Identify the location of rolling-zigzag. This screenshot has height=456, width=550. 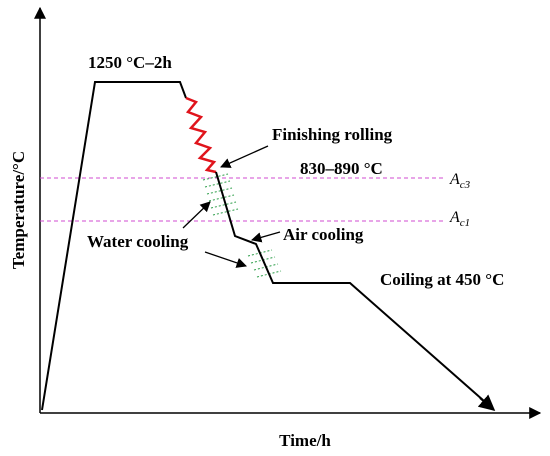
(201, 135).